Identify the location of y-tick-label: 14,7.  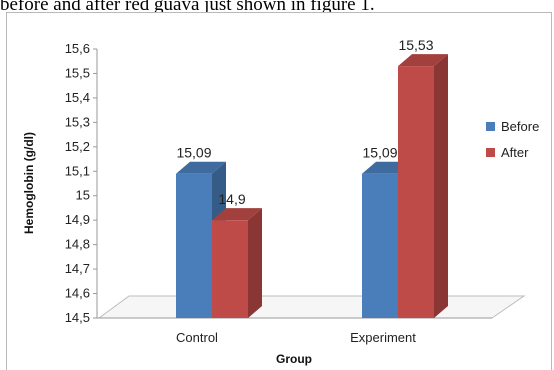
(77, 268).